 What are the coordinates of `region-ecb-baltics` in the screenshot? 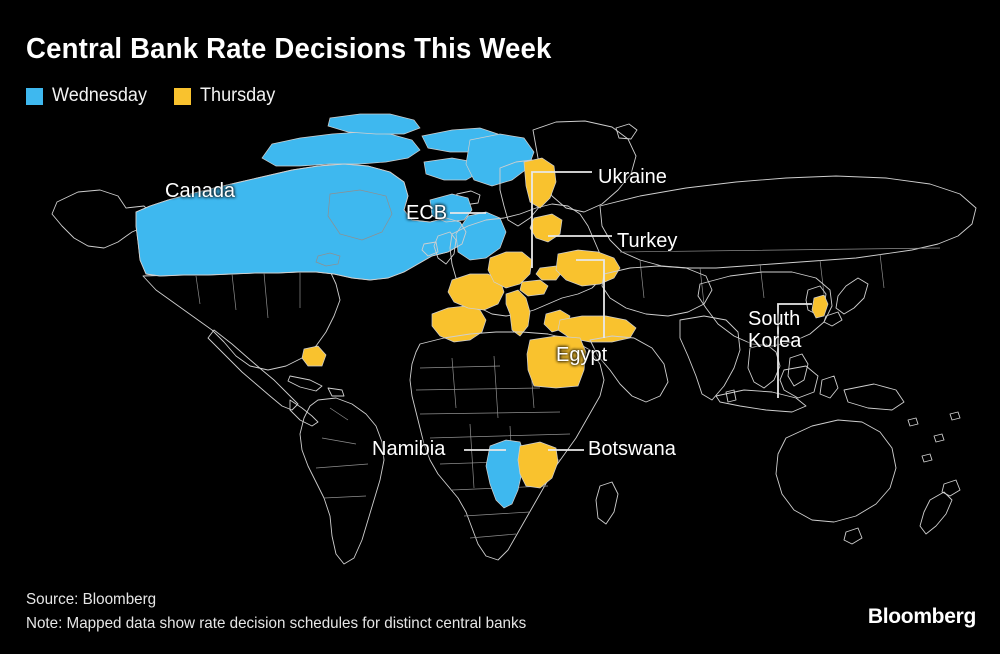 It's located at (546, 228).